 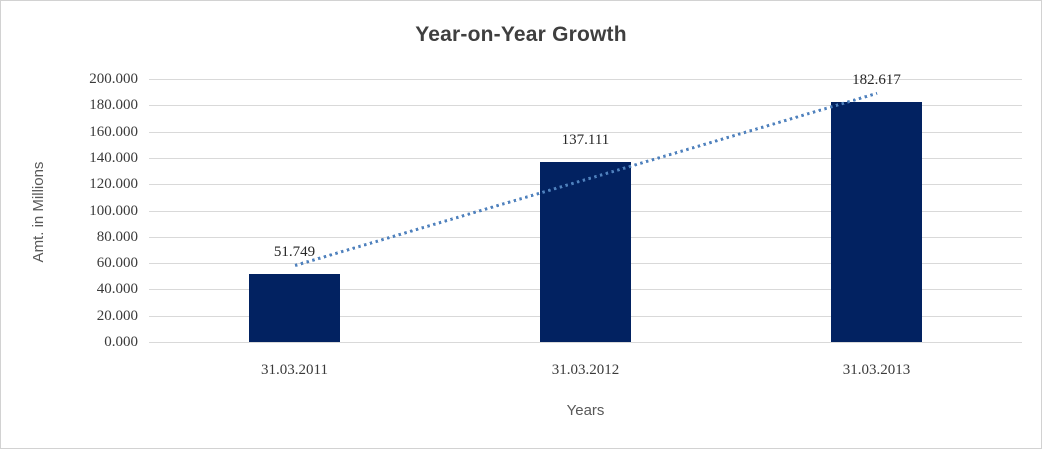 What do you see at coordinates (585, 139) in the screenshot?
I see `bar-data-label: 137.111` at bounding box center [585, 139].